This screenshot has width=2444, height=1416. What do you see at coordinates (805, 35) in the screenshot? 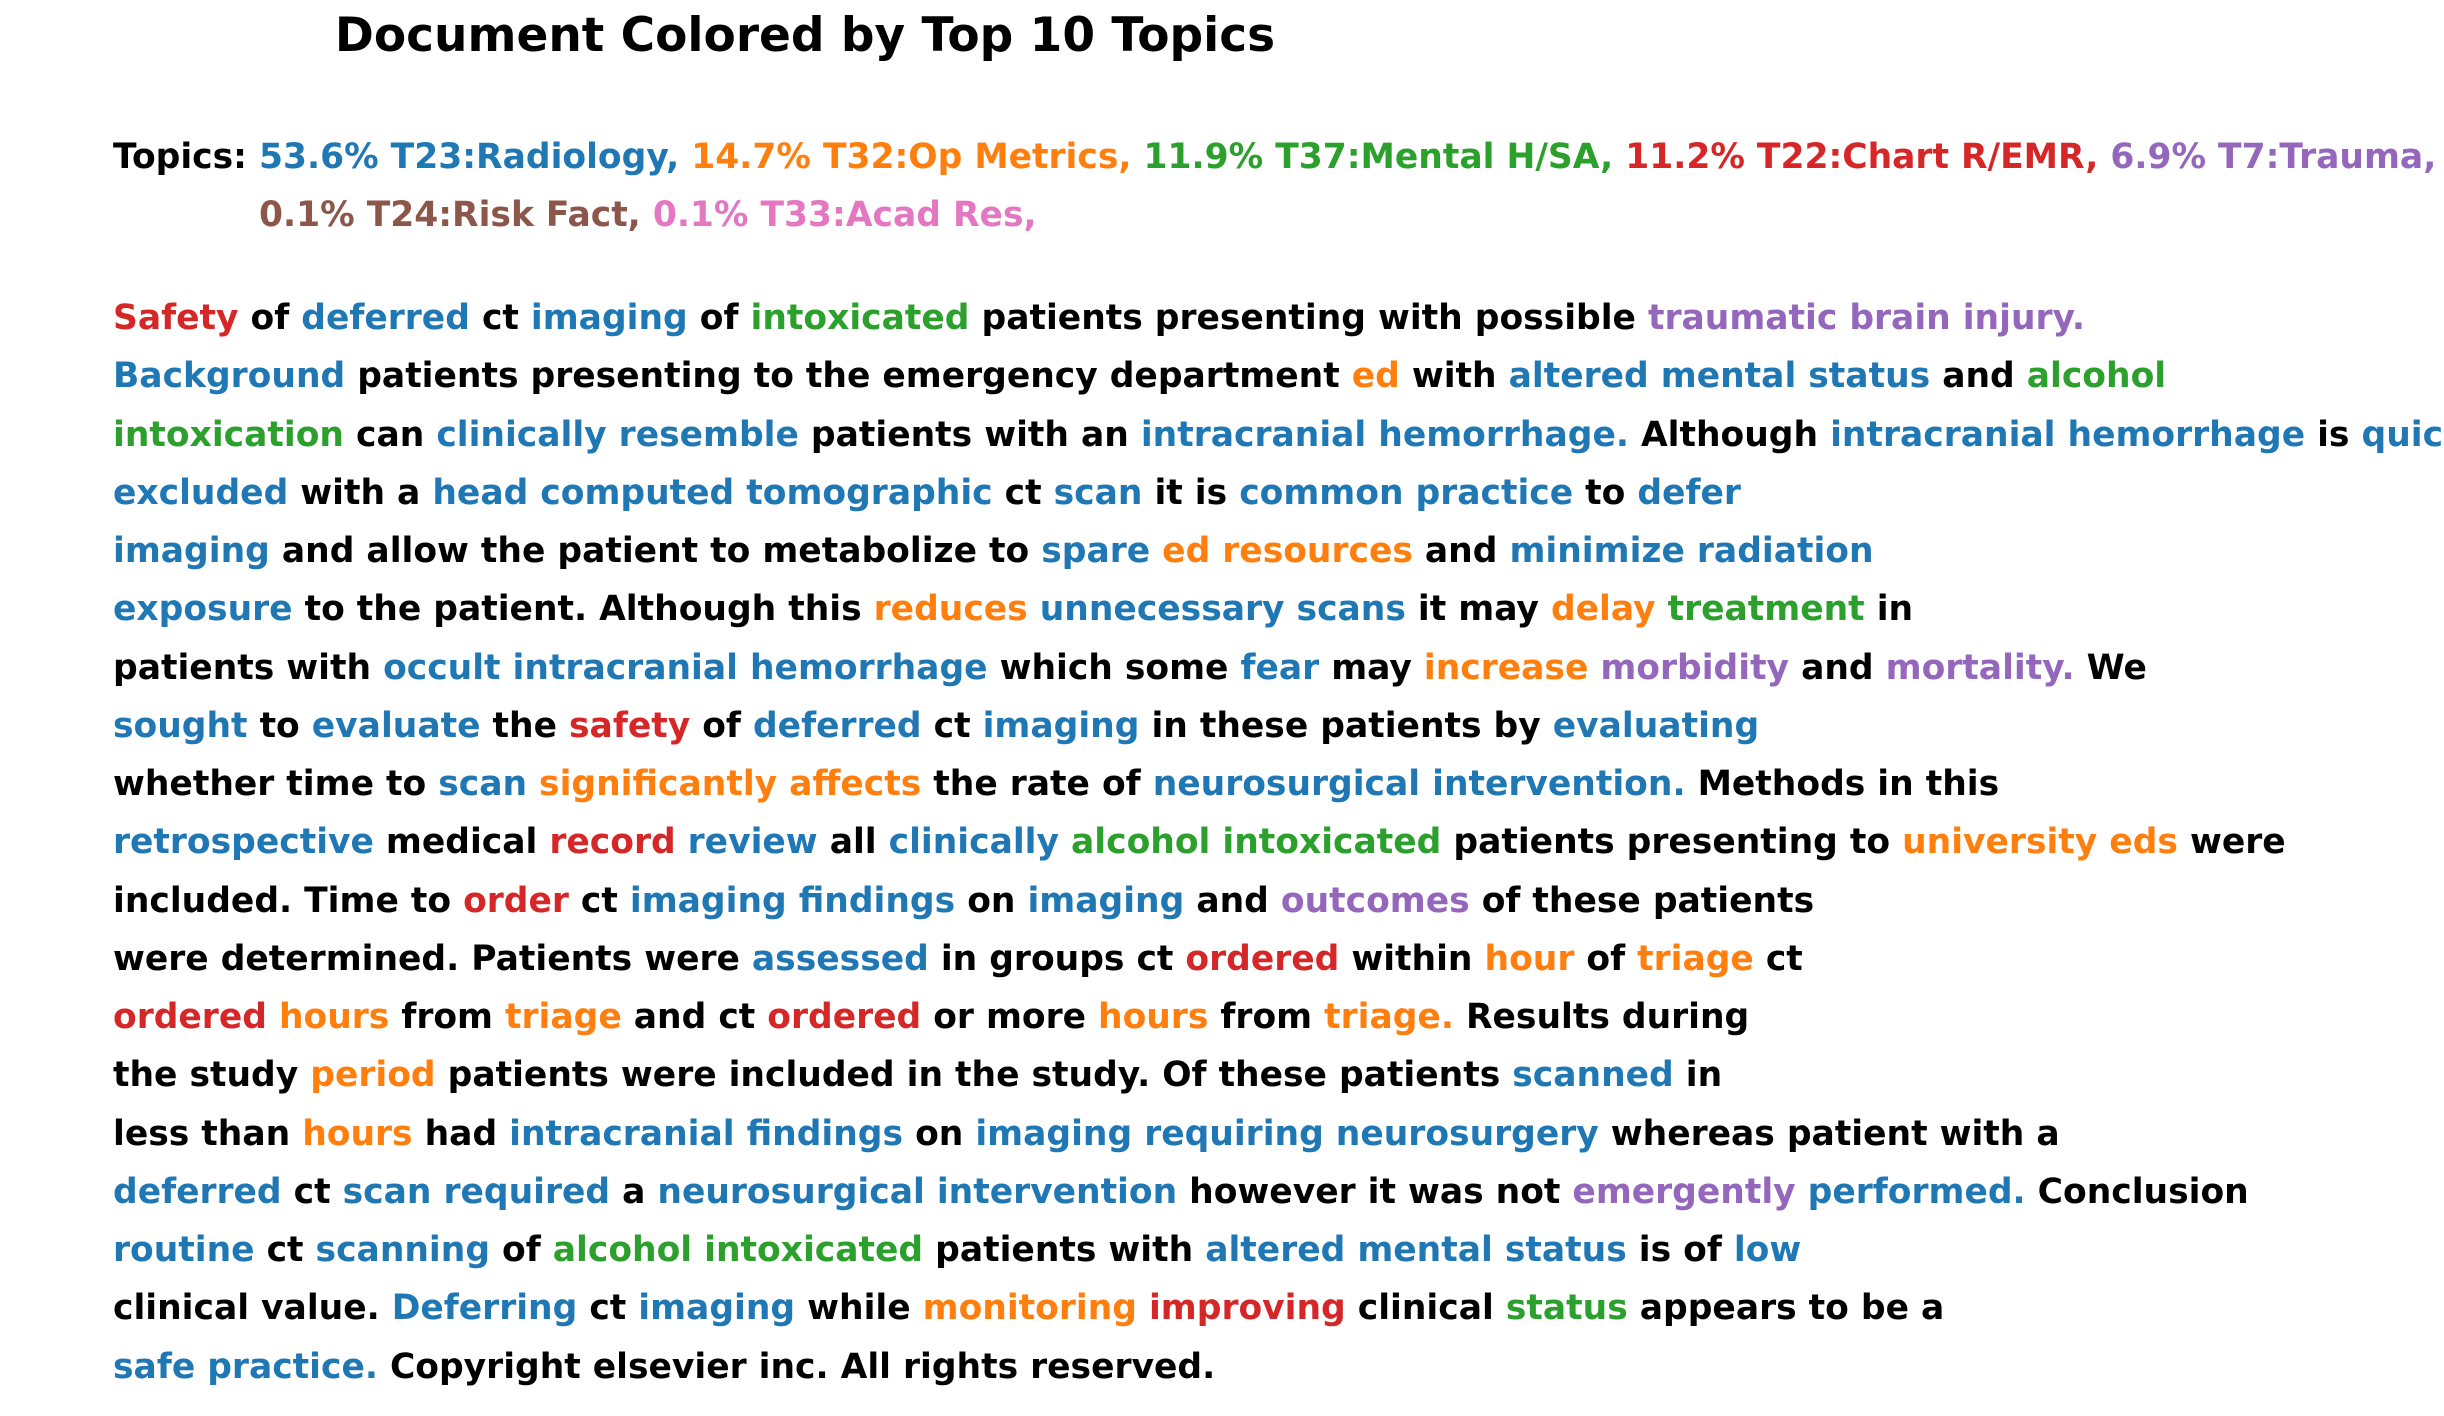
I see `document-title: Document Colored by Top 10 Topics` at bounding box center [805, 35].